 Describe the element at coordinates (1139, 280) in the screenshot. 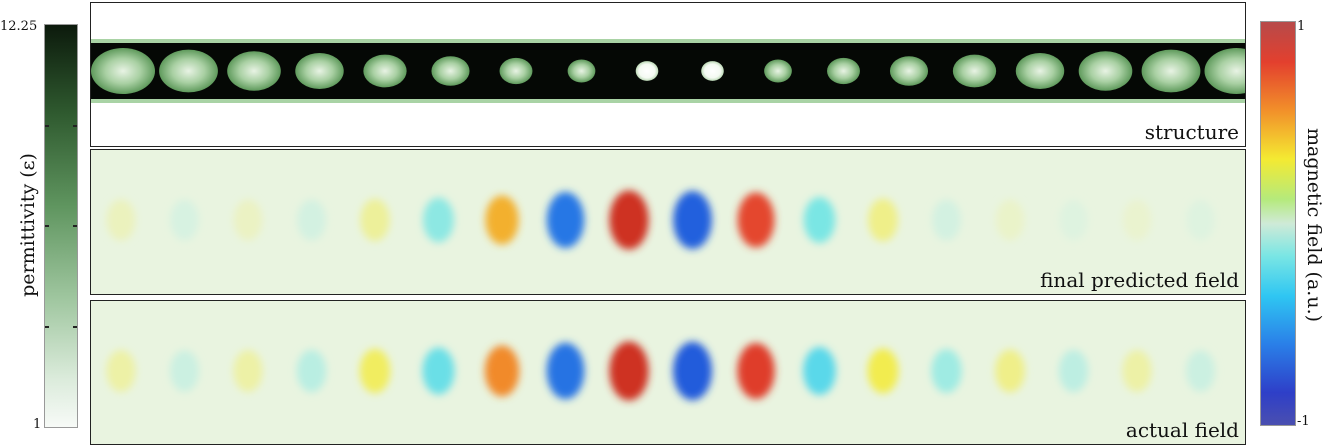

I see `predicted-field-label: final predicted field` at that location.